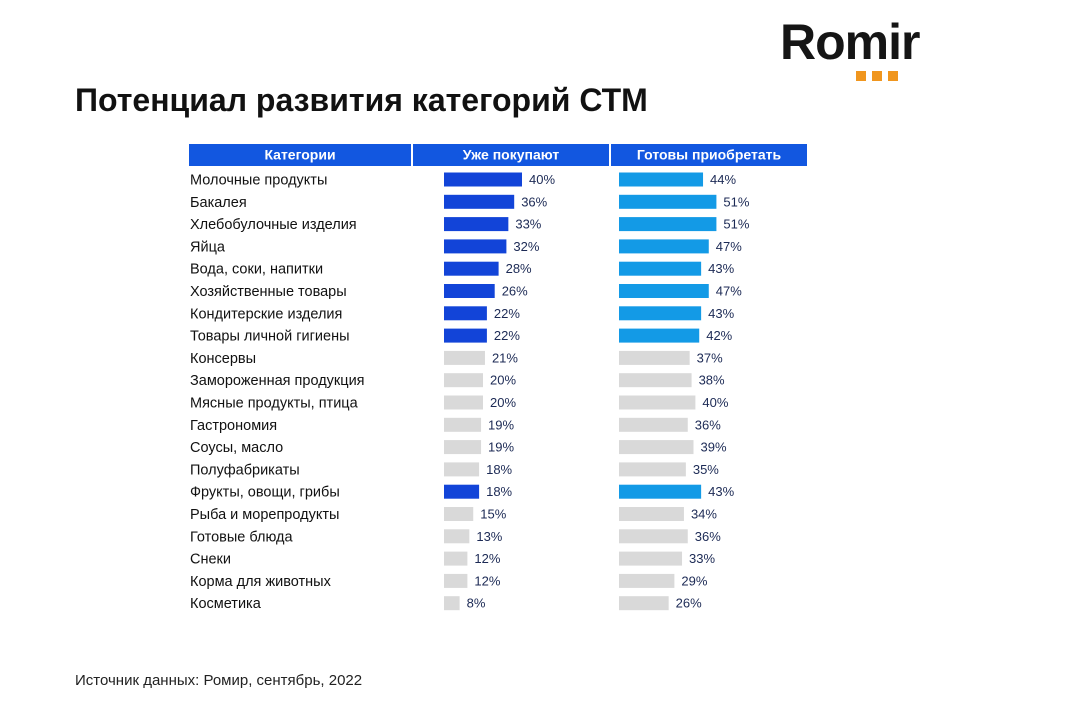 This screenshot has height=720, width=1066. Describe the element at coordinates (493, 514) in the screenshot. I see `value-label-already-buy: 15%` at that location.